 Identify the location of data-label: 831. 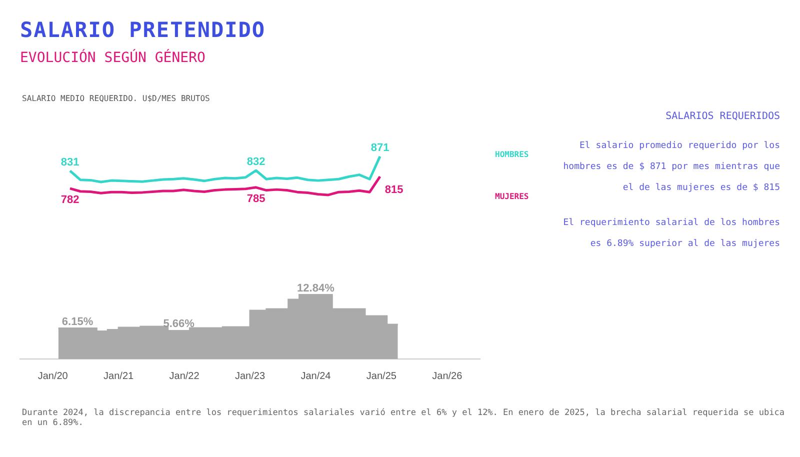
(70, 162).